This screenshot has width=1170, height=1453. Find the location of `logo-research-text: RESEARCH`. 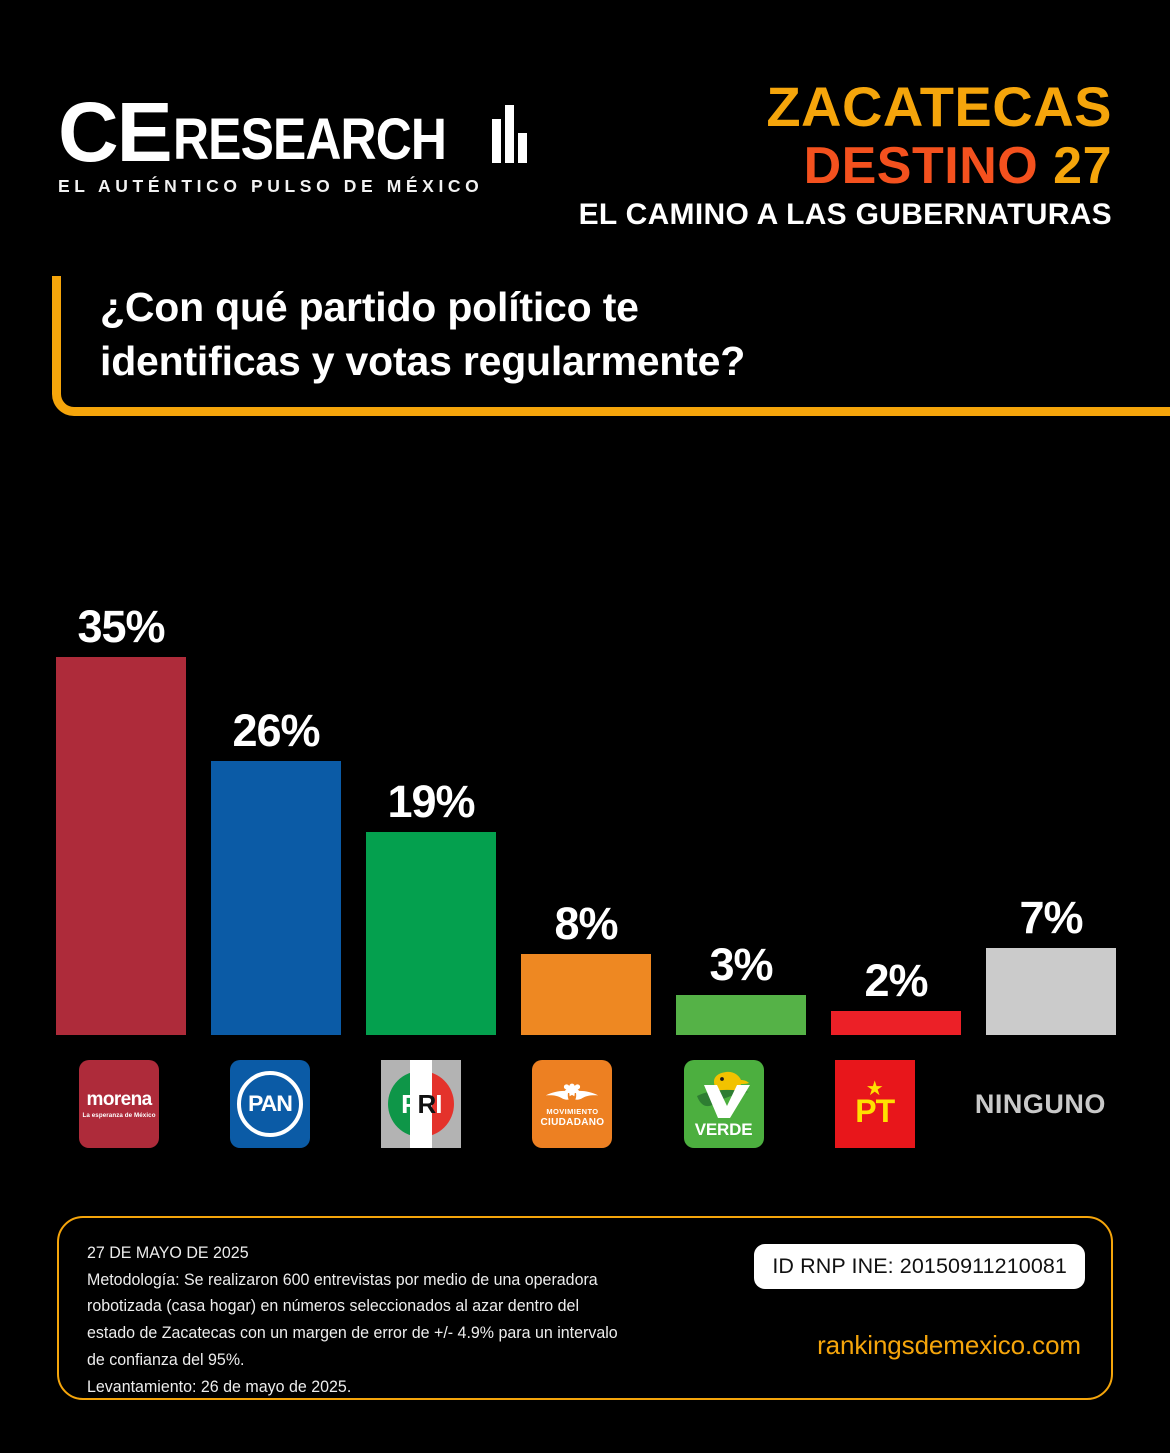

logo-research-text: RESEARCH is located at coordinates (309, 140).